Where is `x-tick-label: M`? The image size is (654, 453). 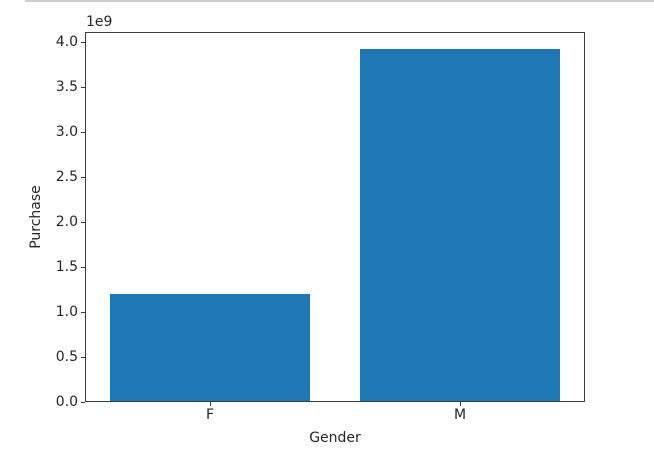
x-tick-label: M is located at coordinates (460, 415).